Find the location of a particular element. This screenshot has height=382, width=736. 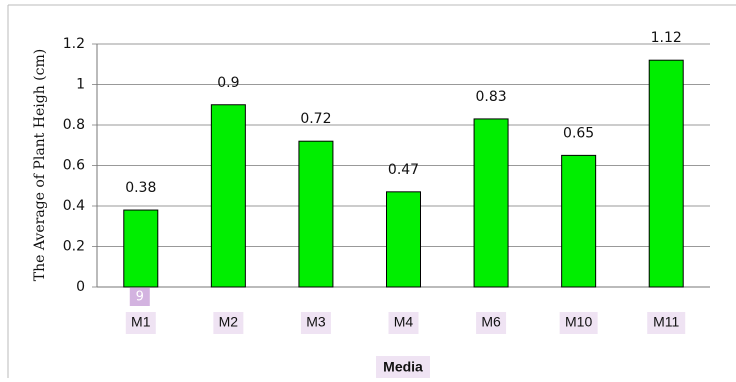

x-tick-label: M11 is located at coordinates (666, 322).